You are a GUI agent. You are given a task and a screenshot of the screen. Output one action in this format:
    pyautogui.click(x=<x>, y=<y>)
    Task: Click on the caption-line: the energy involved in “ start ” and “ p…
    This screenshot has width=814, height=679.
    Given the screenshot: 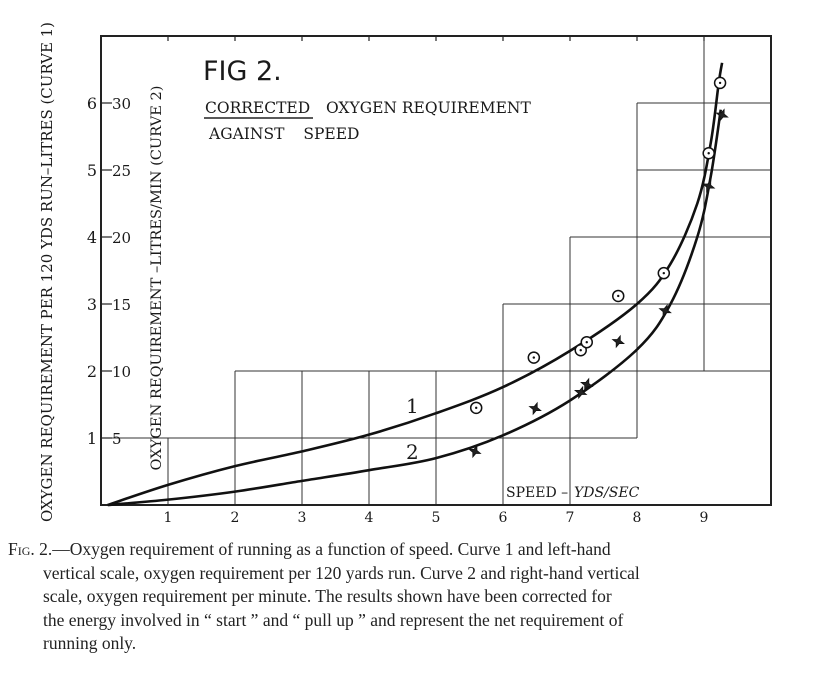 What is the action you would take?
    pyautogui.click(x=333, y=619)
    